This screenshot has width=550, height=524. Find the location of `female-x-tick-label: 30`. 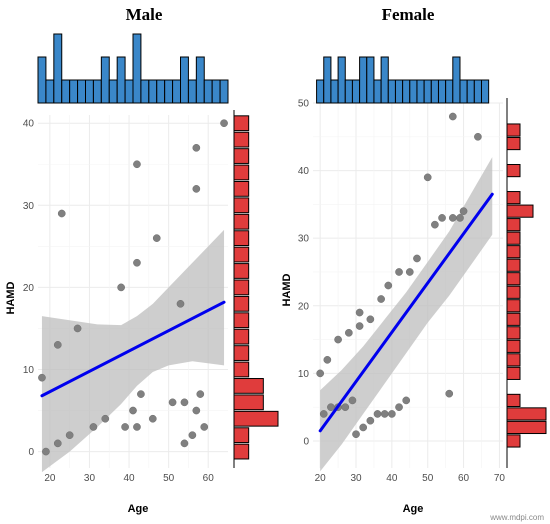

female-x-tick-label: 30 is located at coordinates (356, 478).